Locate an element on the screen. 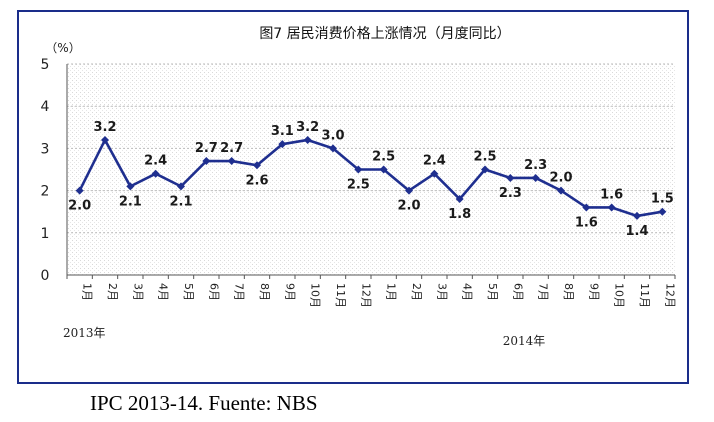 Image resolution: width=714 pixels, height=422 pixels. data-label: 1.4 is located at coordinates (636, 231).